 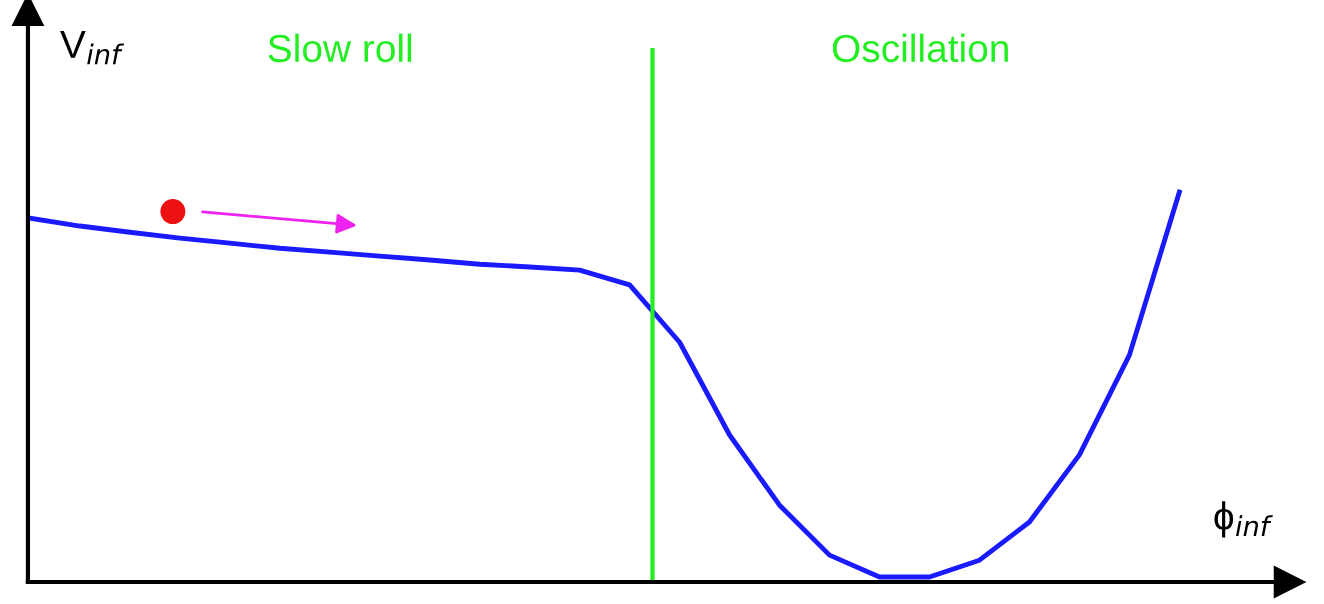 I want to click on y-axis-title: V$_{inf}$, so click(x=92, y=48).